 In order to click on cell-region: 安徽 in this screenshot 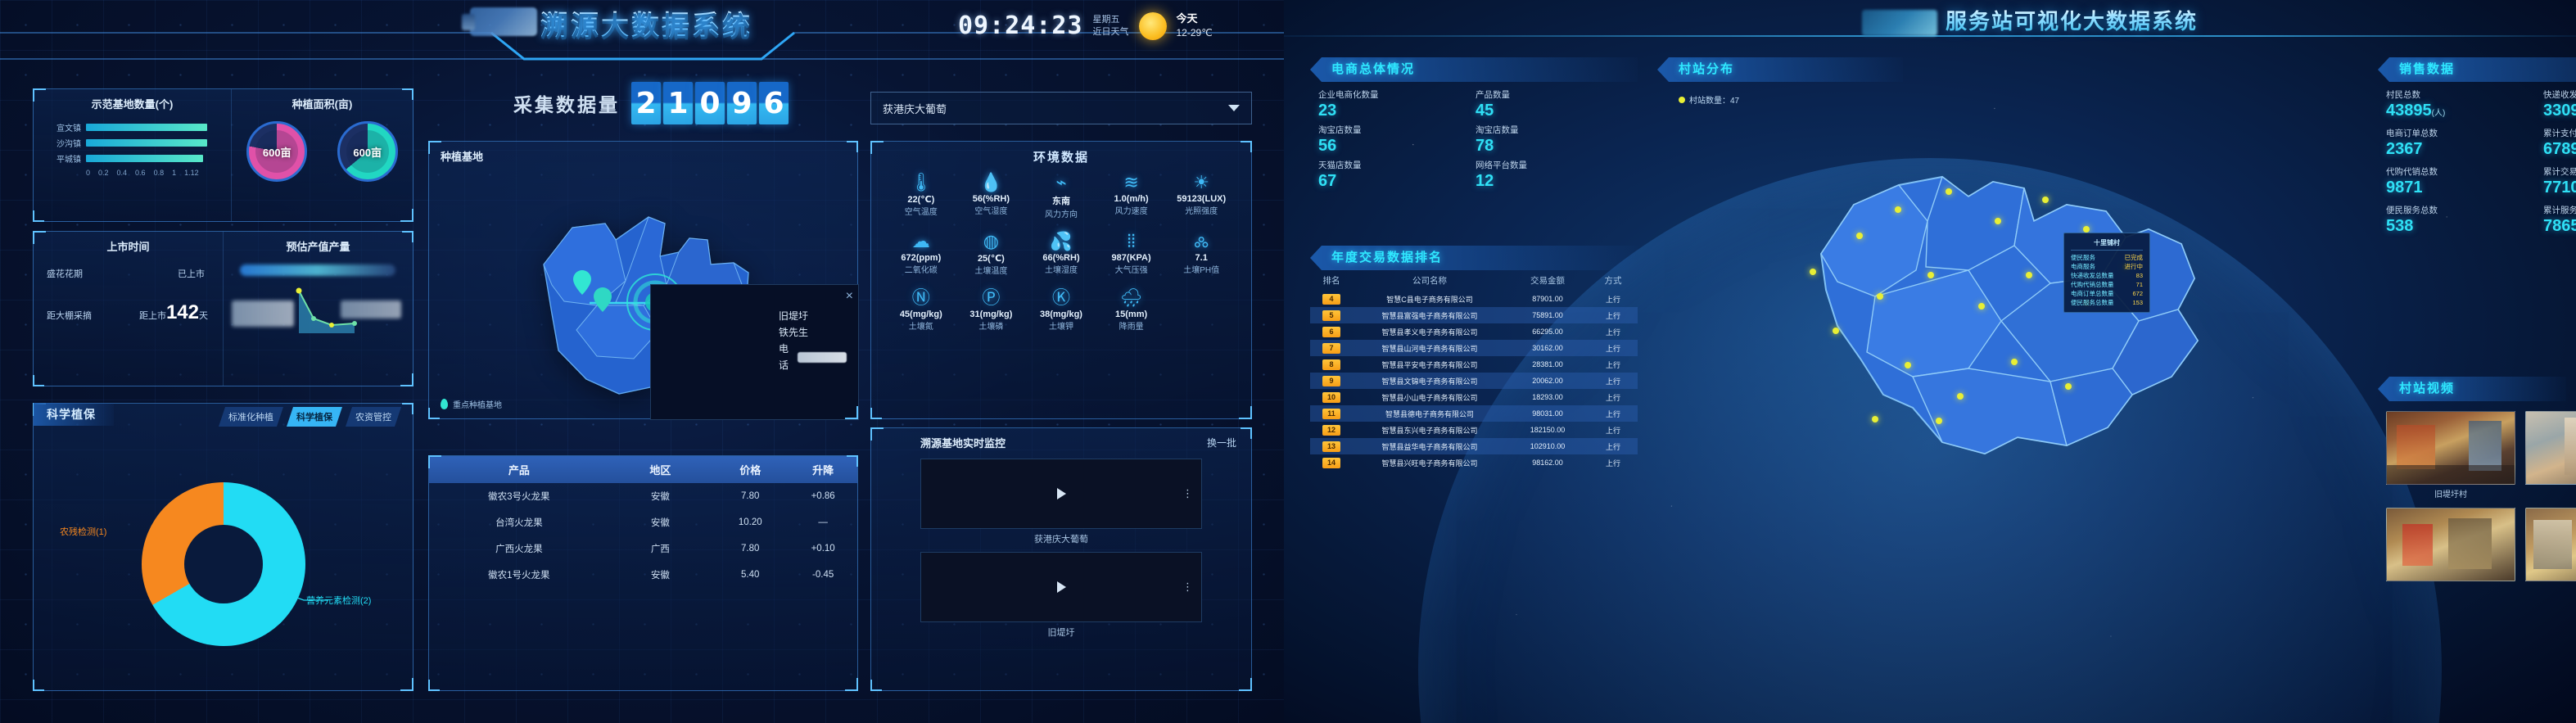, I will do `click(660, 497)`.